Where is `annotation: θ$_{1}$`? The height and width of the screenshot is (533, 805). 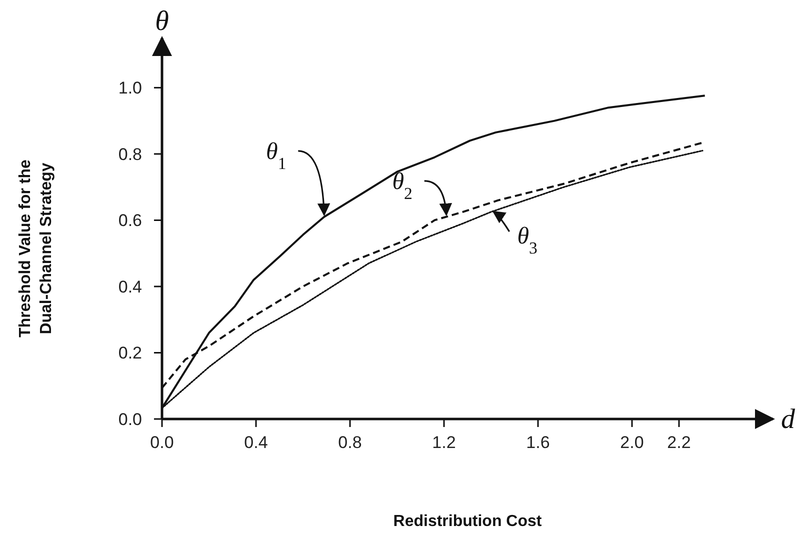 annotation: θ$_{1}$ is located at coordinates (276, 155).